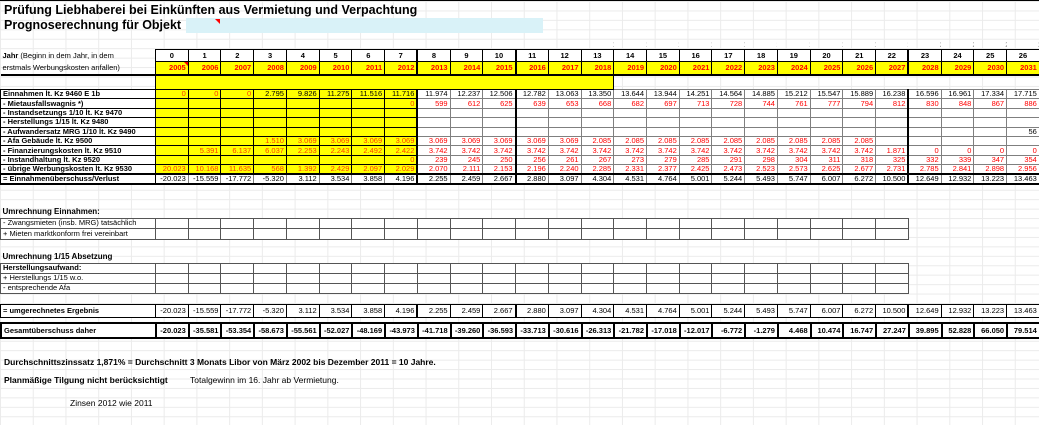  What do you see at coordinates (270, 278) in the screenshot?
I see `cell-herstellung_115-2008` at bounding box center [270, 278].